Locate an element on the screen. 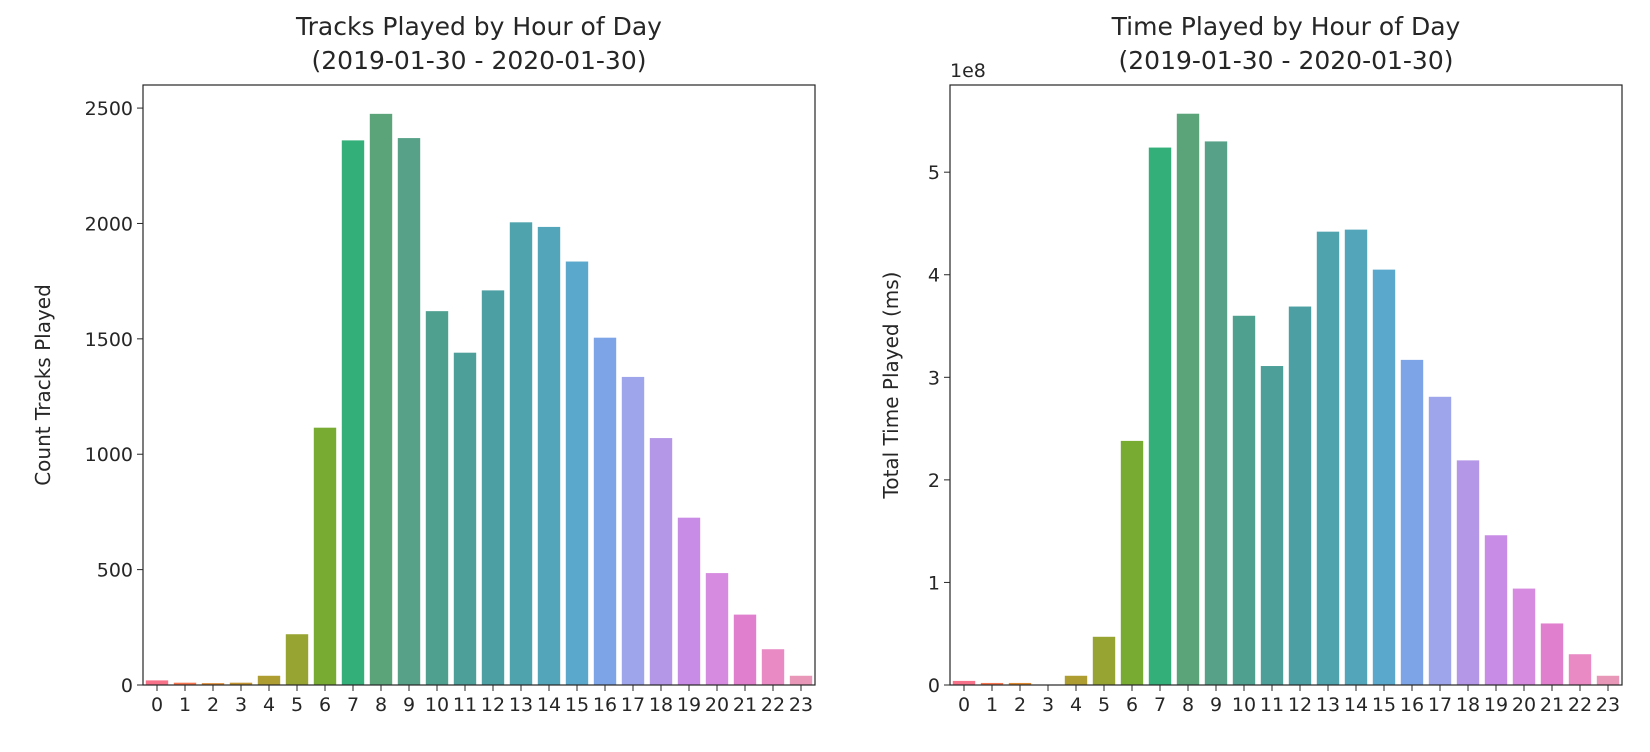 This screenshot has height=752, width=1650. y-tick-label: 2500 is located at coordinates (109, 109).